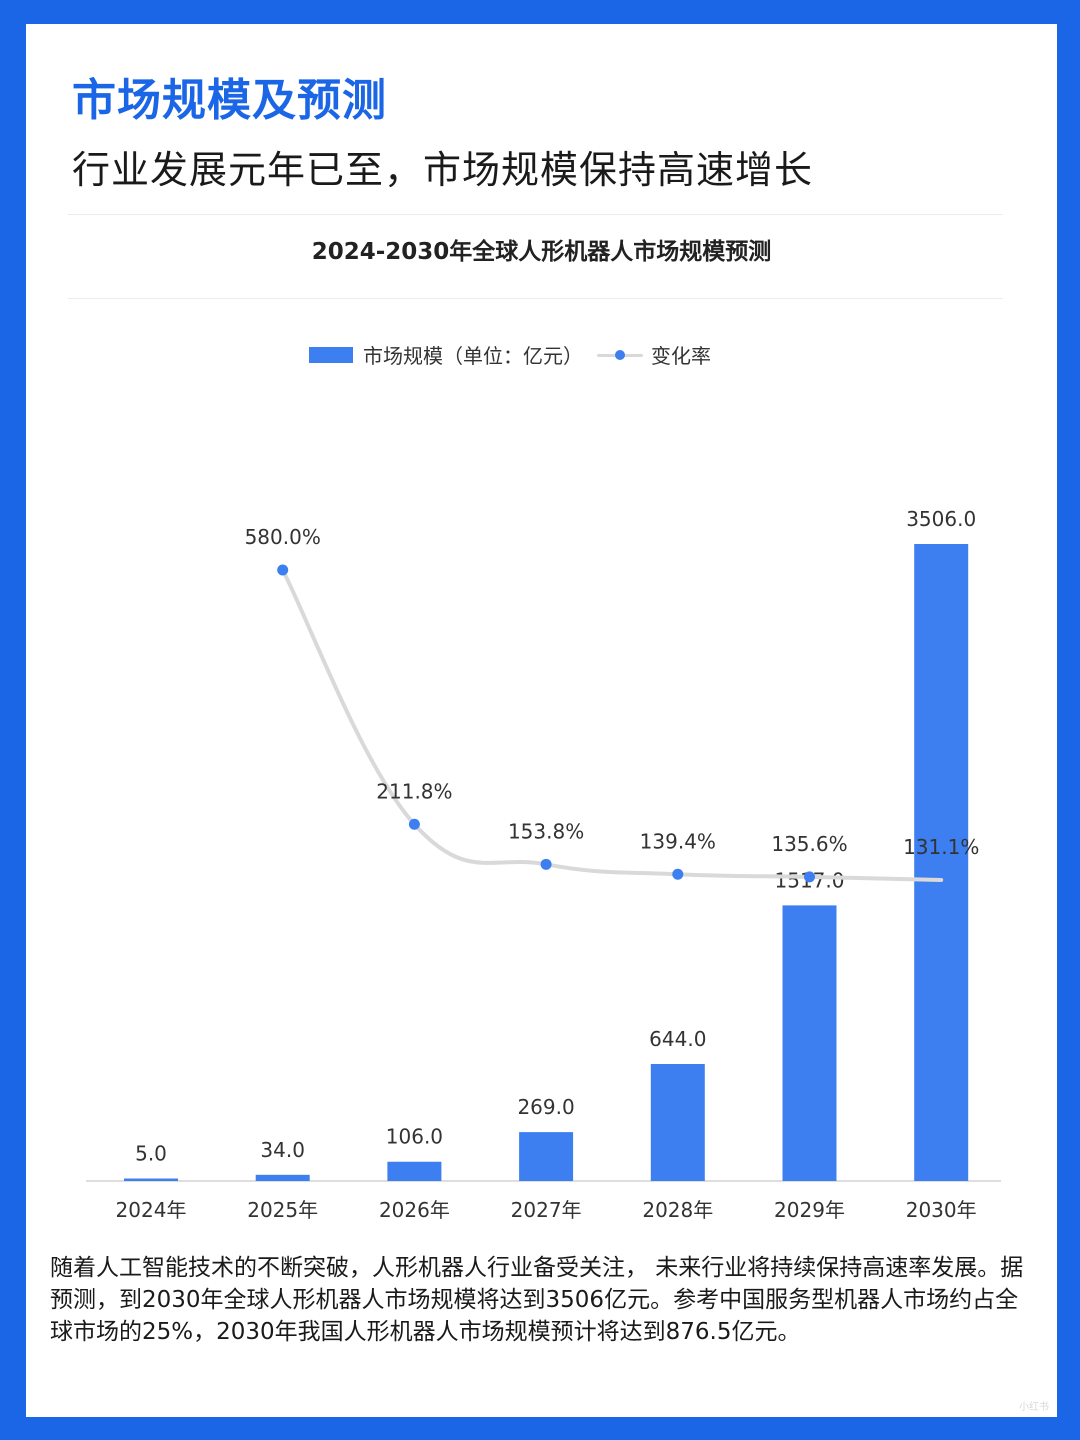 Image resolution: width=1080 pixels, height=1440 pixels. What do you see at coordinates (1034, 1407) in the screenshot?
I see `watermark: 小红书` at bounding box center [1034, 1407].